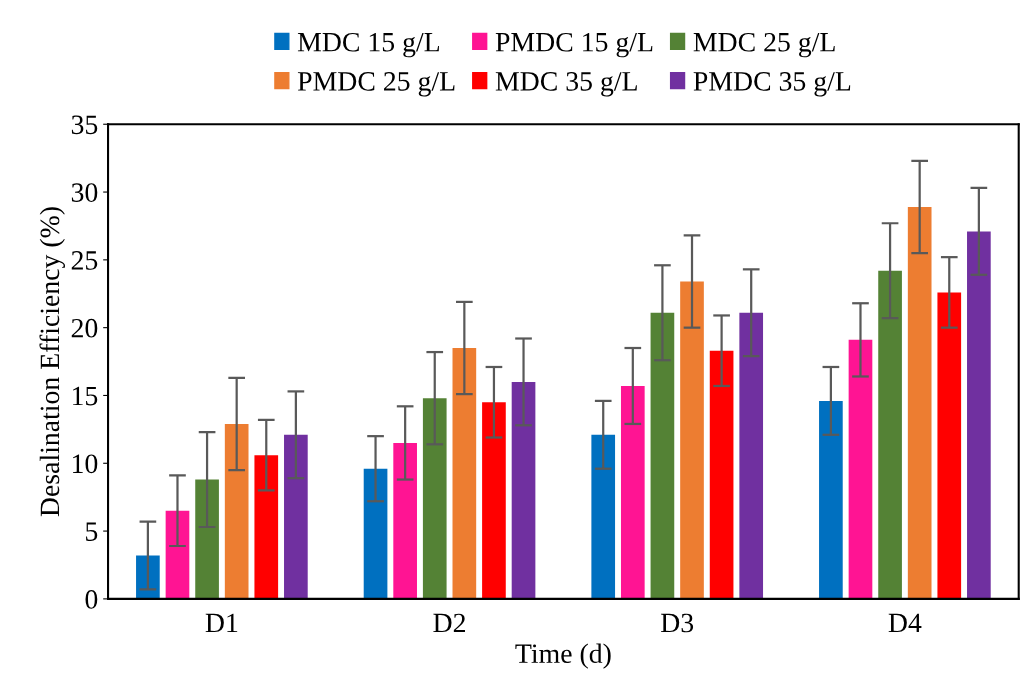 This screenshot has height=698, width=1029. What do you see at coordinates (85, 396) in the screenshot?
I see `y-tick-label: 15` at bounding box center [85, 396].